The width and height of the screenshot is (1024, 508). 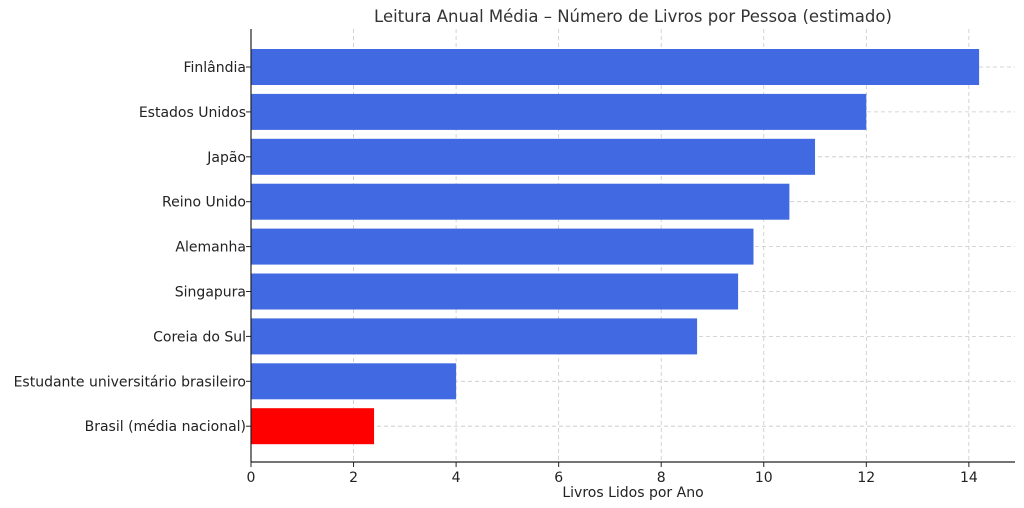 I want to click on y-tick-label: Estados Unidos, so click(x=192, y=113).